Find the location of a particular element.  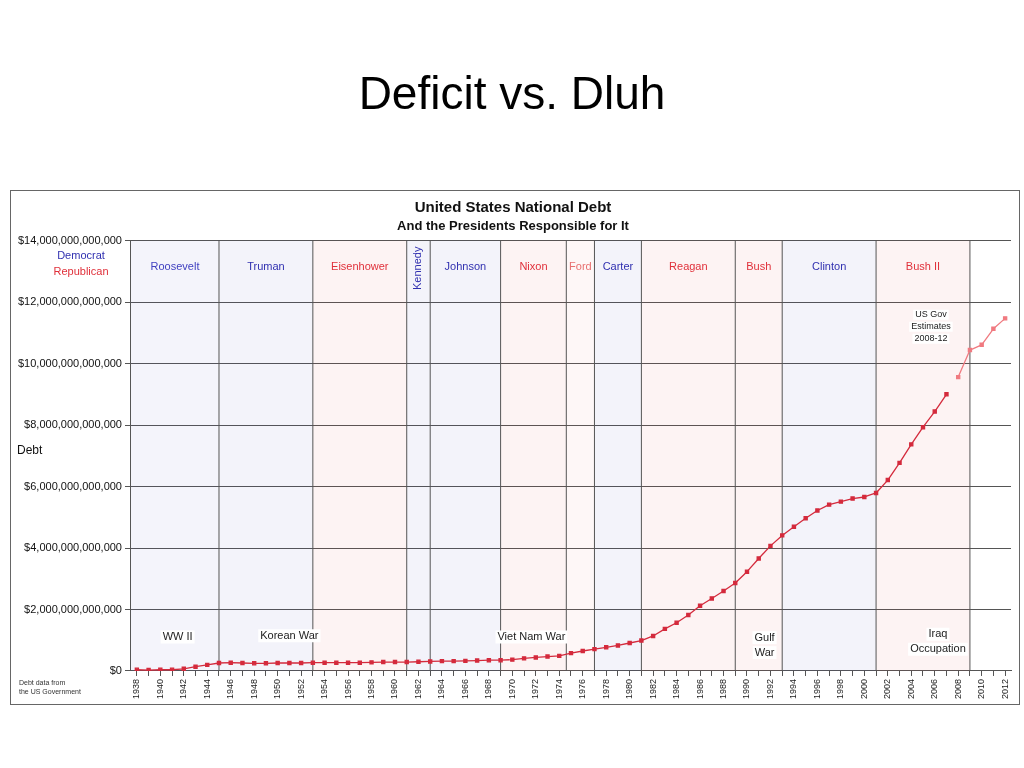

band-label: Ford is located at coordinates (580, 265).